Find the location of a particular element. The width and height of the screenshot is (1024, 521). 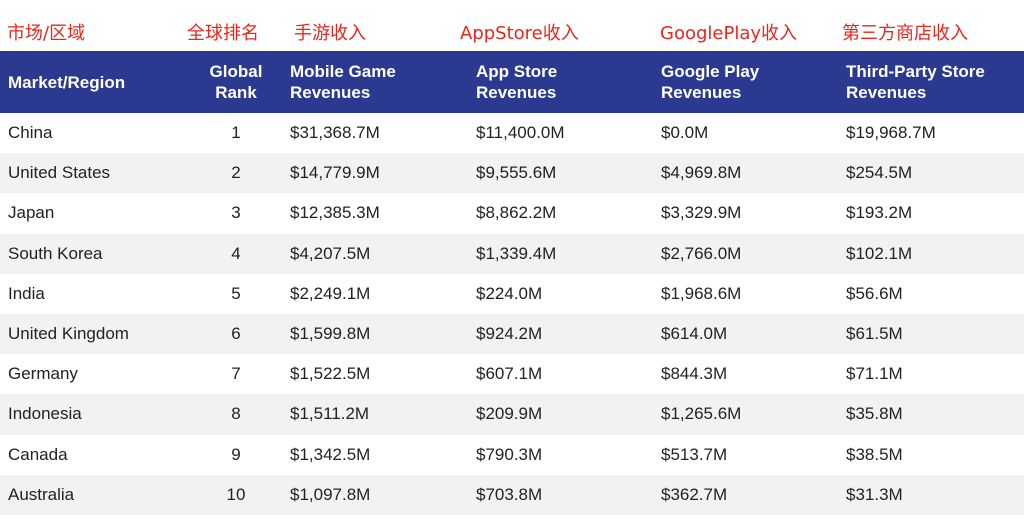

table-cell: $1,342.5M is located at coordinates (330, 454).